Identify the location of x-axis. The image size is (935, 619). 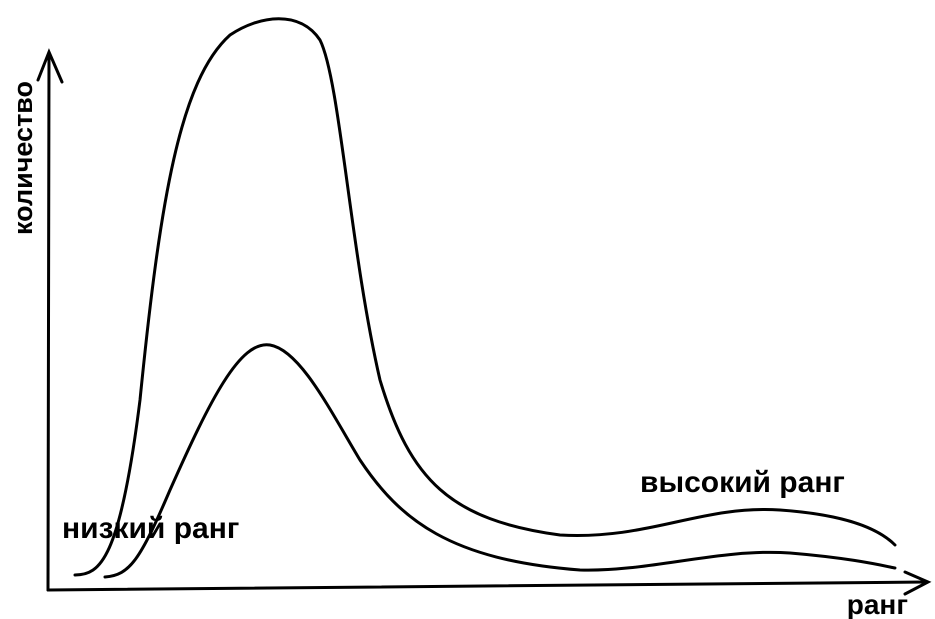
(486, 586).